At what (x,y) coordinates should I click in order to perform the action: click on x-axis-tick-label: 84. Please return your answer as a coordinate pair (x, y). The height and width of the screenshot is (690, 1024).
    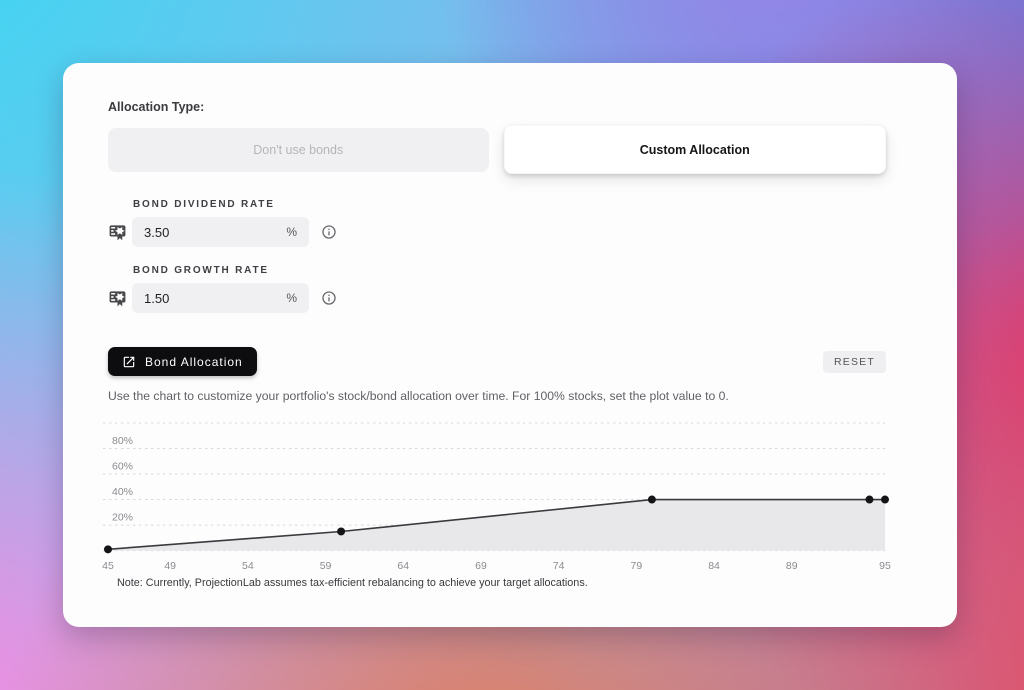
    Looking at the image, I should click on (714, 566).